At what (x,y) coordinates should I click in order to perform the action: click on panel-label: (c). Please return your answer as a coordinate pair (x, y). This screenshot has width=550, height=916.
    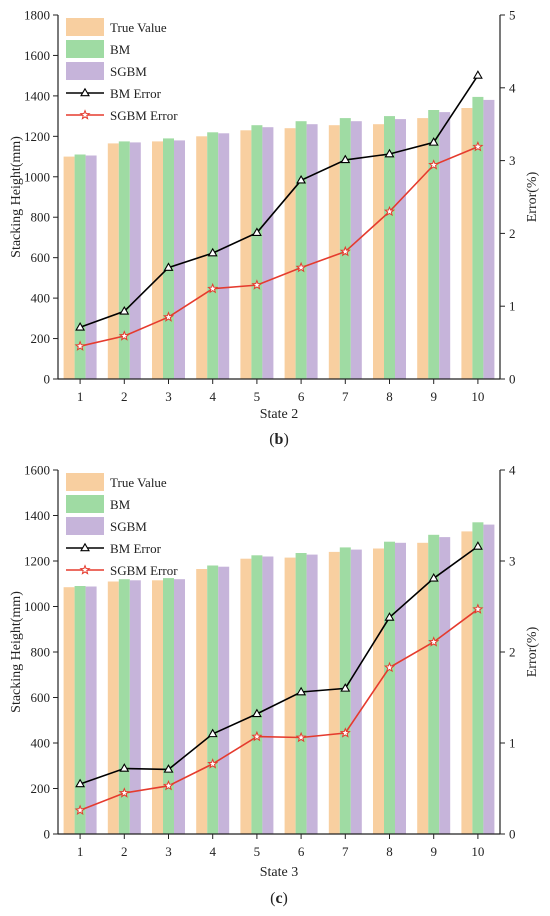
    Looking at the image, I should click on (279, 898).